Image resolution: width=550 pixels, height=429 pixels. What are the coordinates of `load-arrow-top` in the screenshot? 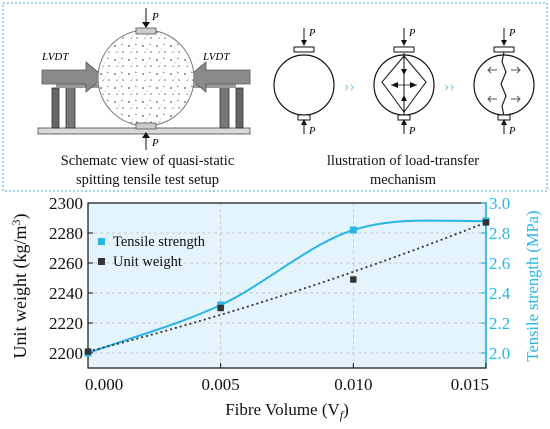 It's located at (146, 25).